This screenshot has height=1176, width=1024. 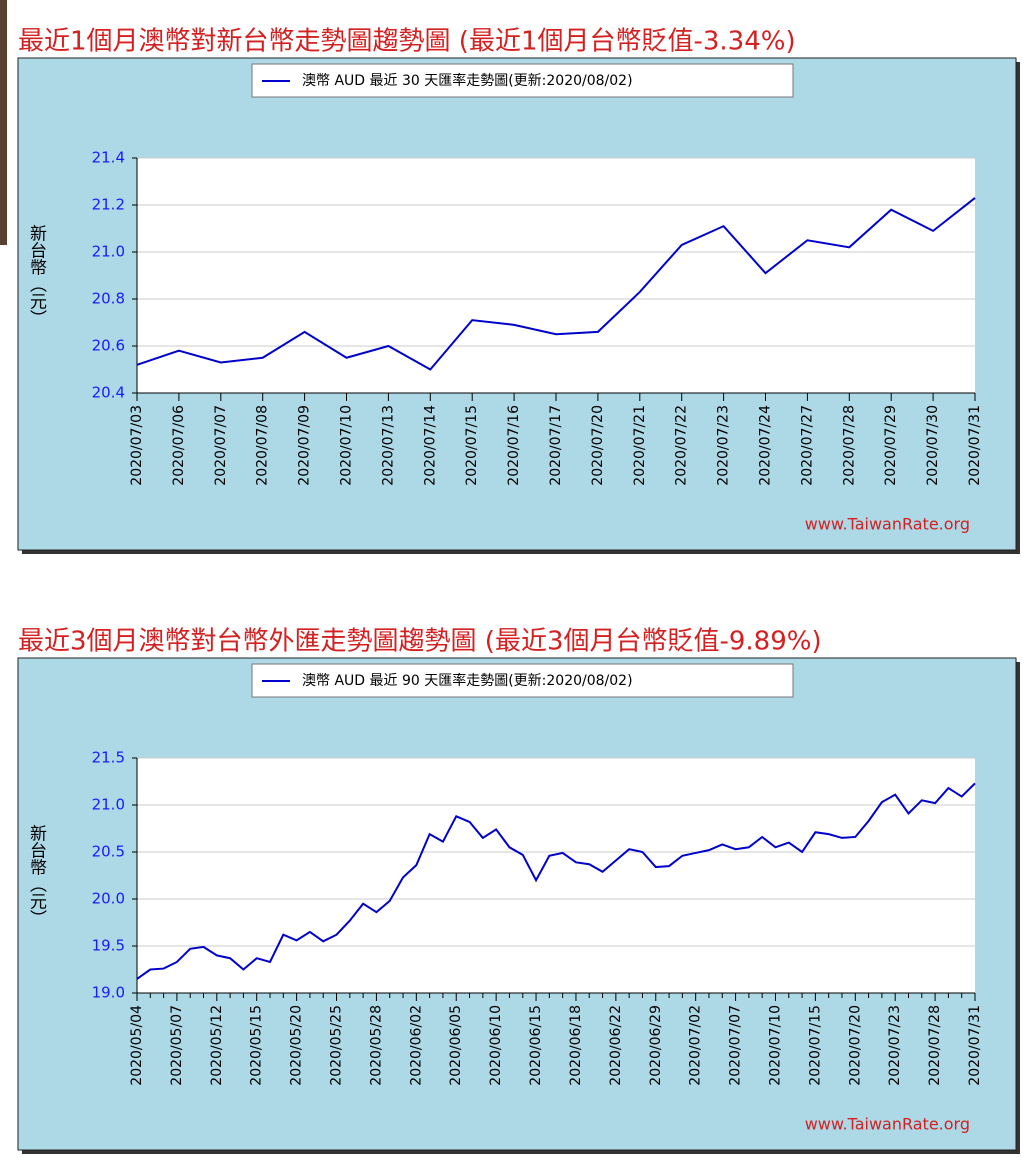 I want to click on x-tick-label: 2020/05/25, so click(x=337, y=1045).